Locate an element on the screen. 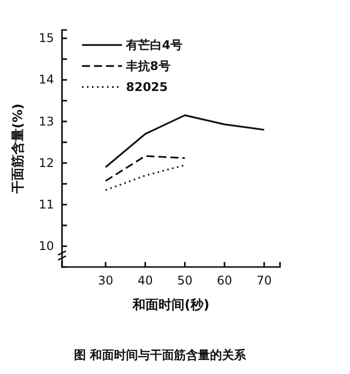 The width and height of the screenshot is (350, 374). legend-label: 82025 is located at coordinates (147, 87).